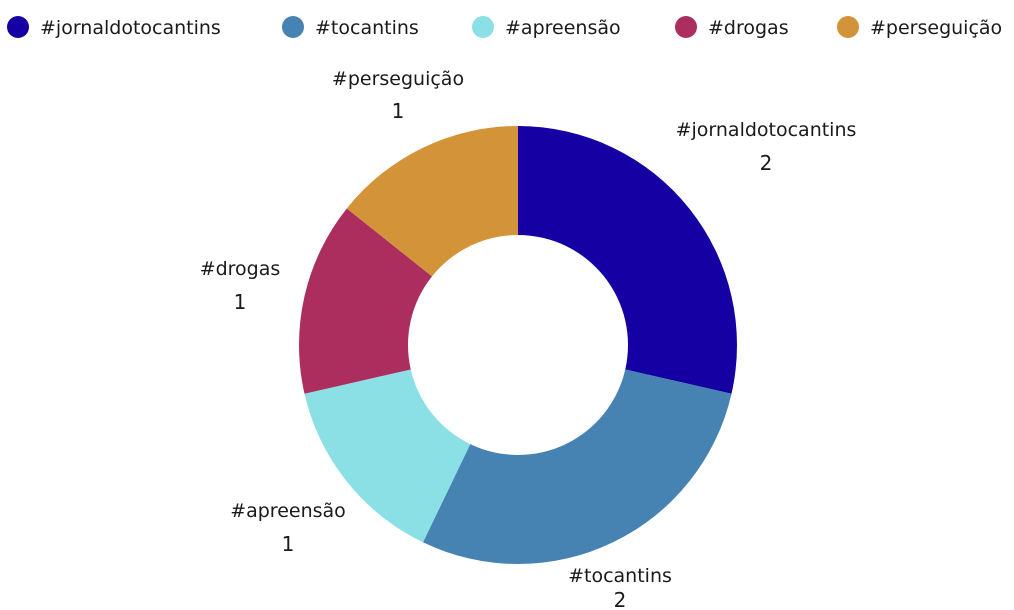 Image resolution: width=1014 pixels, height=610 pixels. What do you see at coordinates (398, 111) in the screenshot?
I see `slice-value-perseguicao: 1` at bounding box center [398, 111].